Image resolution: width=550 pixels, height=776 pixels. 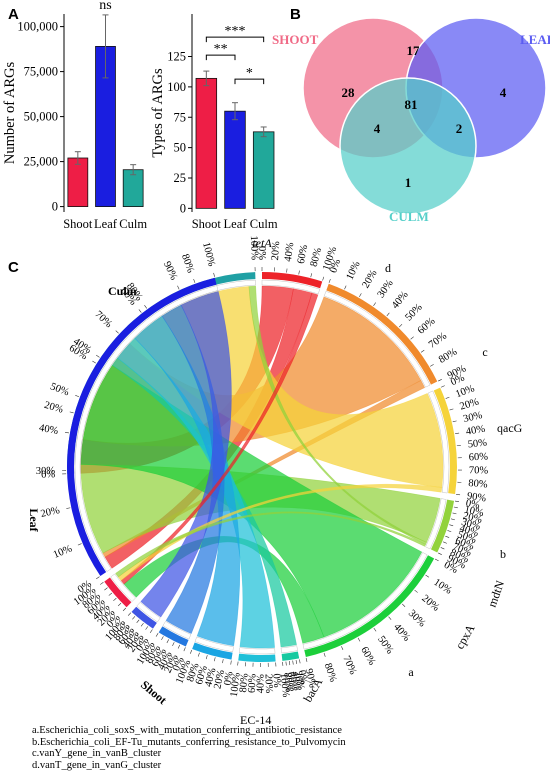 I want to click on tick-label-d: 20%, so click(x=369, y=279).